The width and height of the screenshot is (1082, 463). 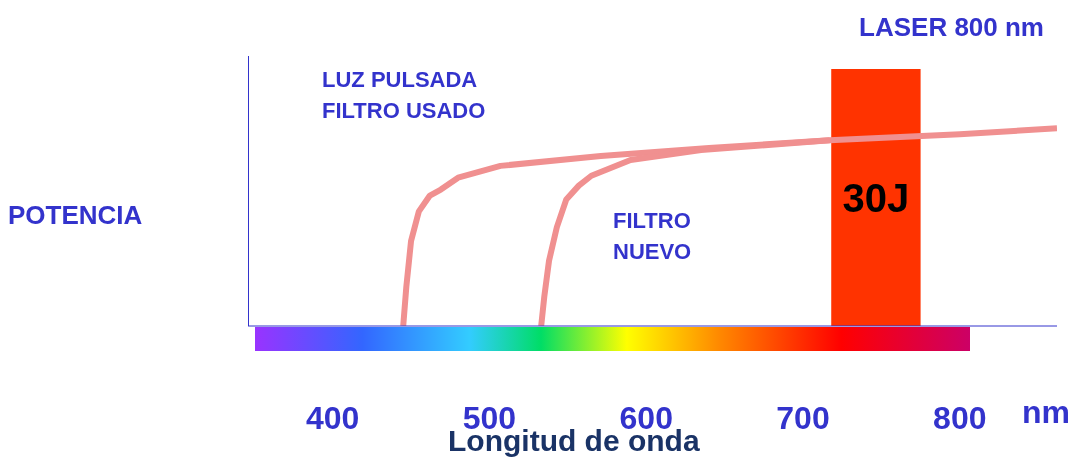 I want to click on x-tick-label: 600, so click(x=646, y=418).